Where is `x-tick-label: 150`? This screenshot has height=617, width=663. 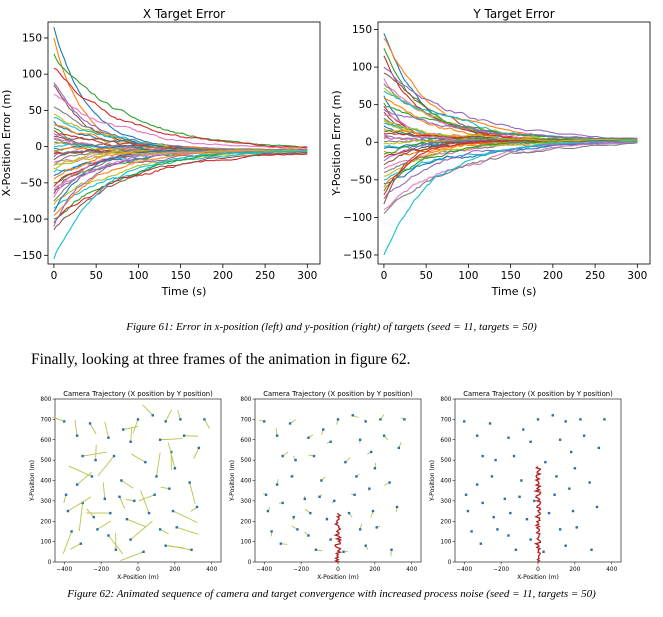 x-tick-label: 150 is located at coordinates (181, 276).